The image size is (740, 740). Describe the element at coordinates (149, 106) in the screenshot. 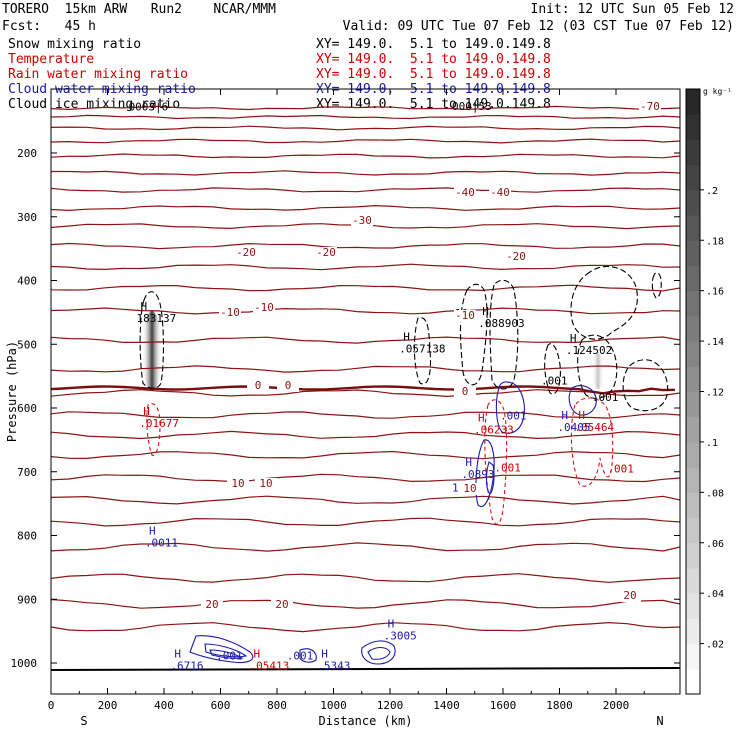

I see `contour-label: 0003|6` at that location.